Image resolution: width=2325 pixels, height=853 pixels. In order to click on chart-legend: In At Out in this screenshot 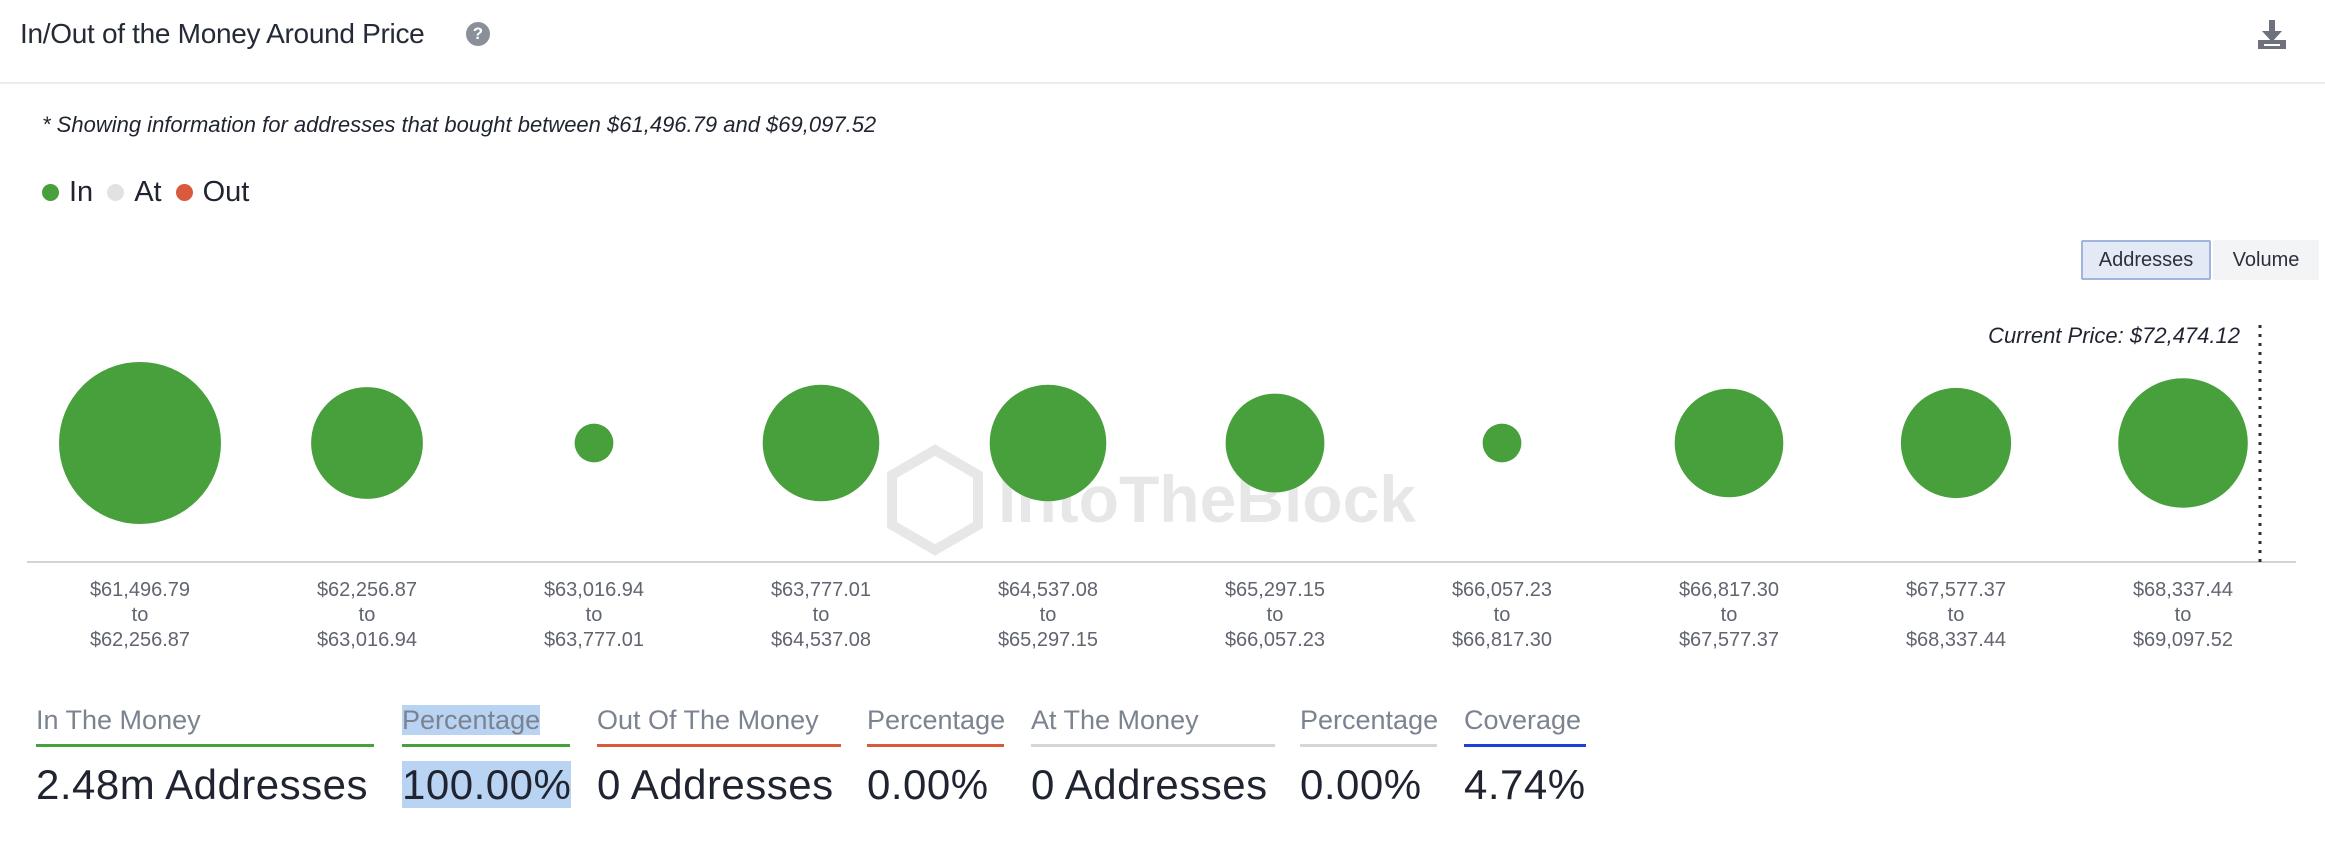, I will do `click(152, 192)`.